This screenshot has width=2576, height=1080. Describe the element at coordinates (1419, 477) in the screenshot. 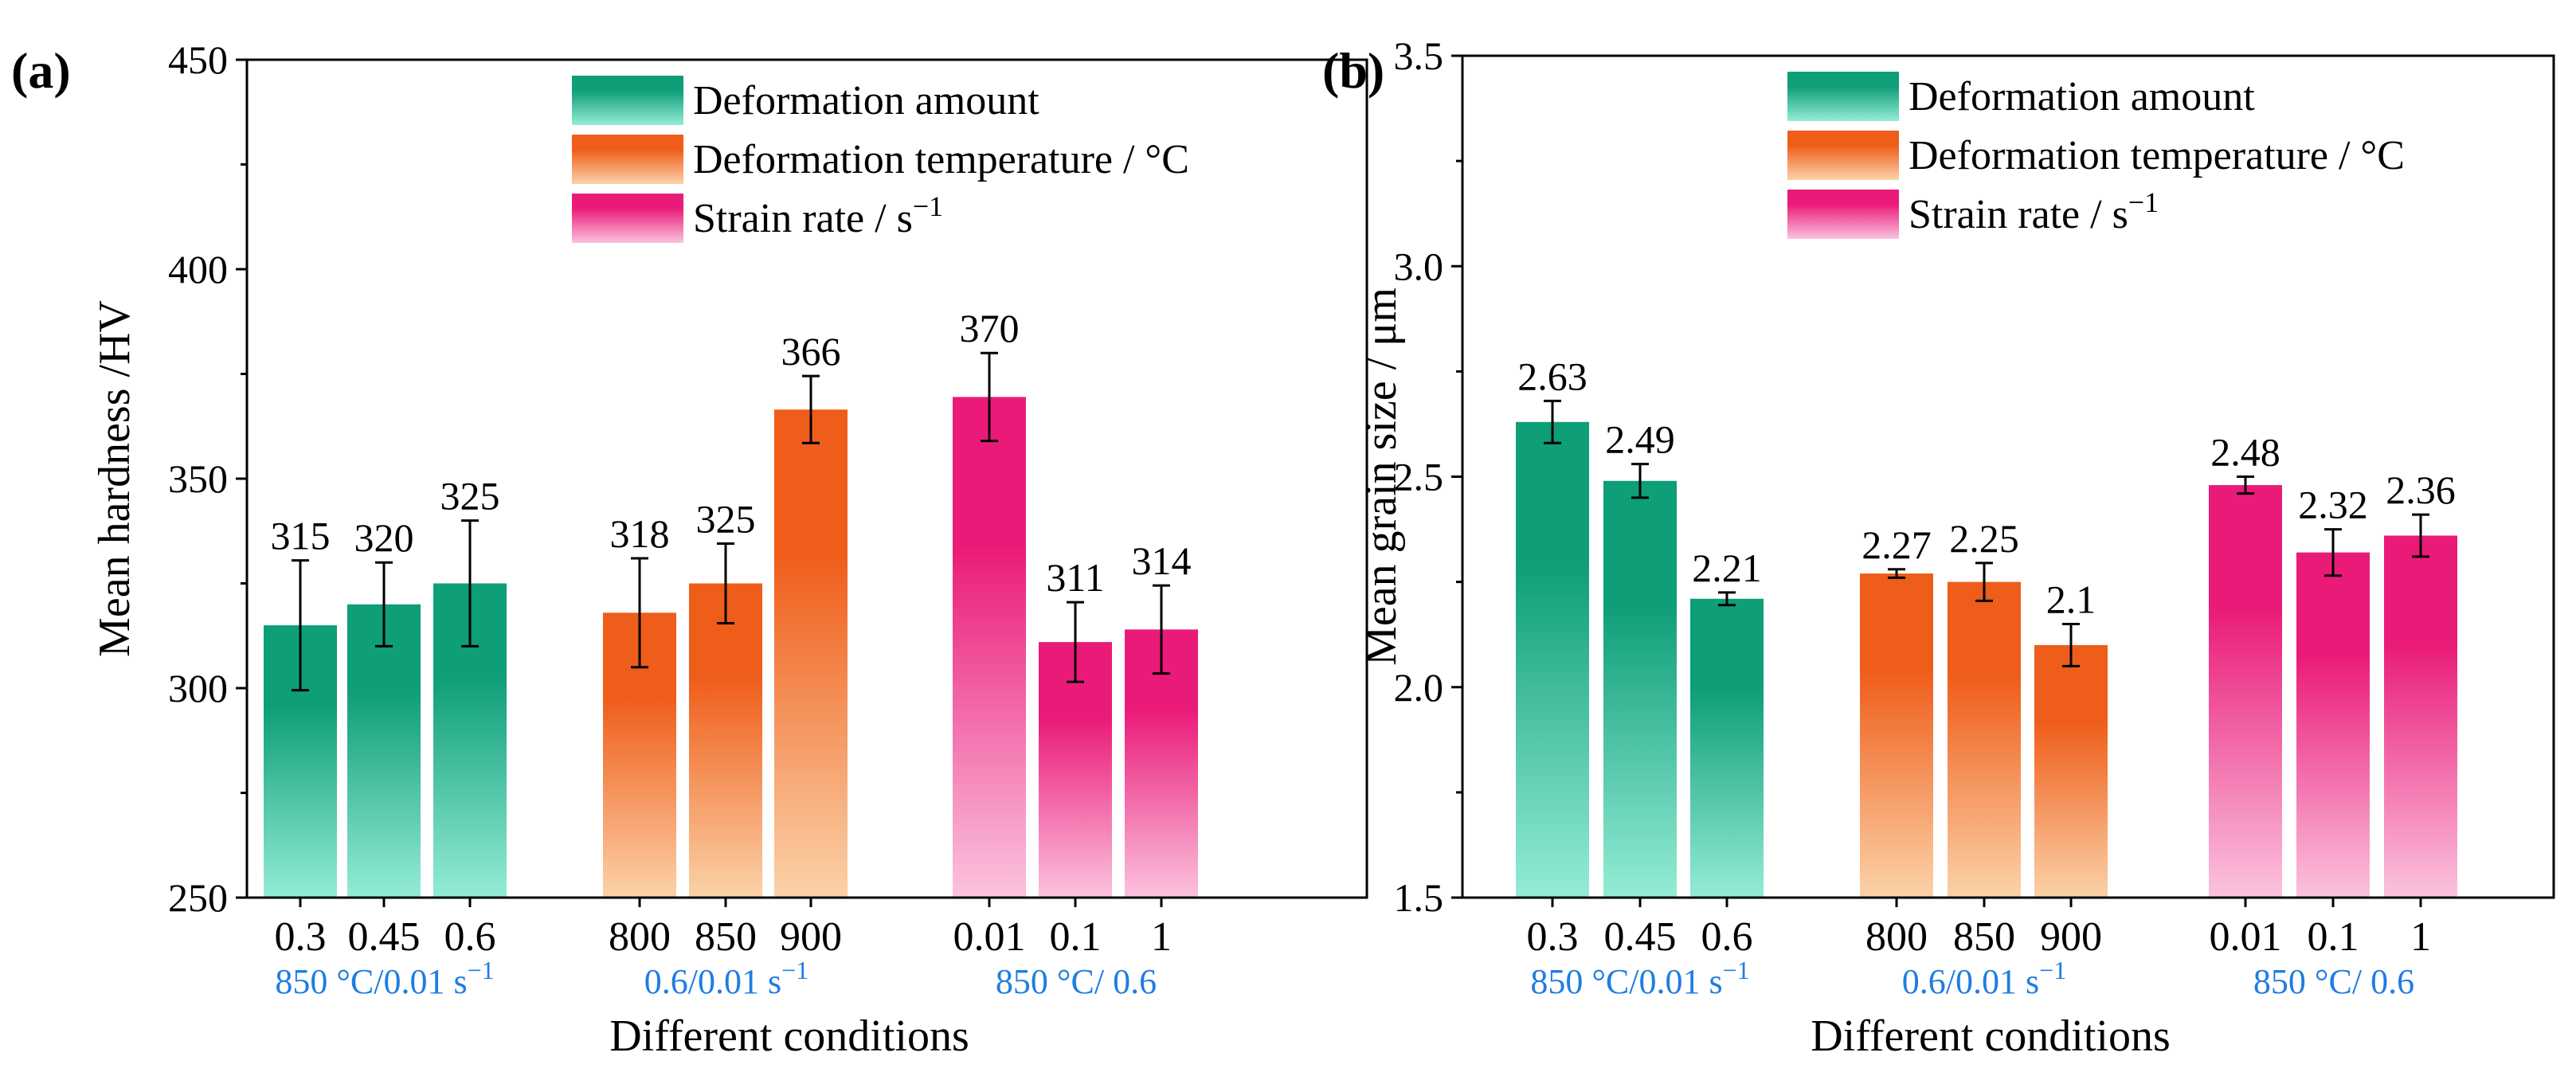

I see `y-tick-label: 2.5` at that location.